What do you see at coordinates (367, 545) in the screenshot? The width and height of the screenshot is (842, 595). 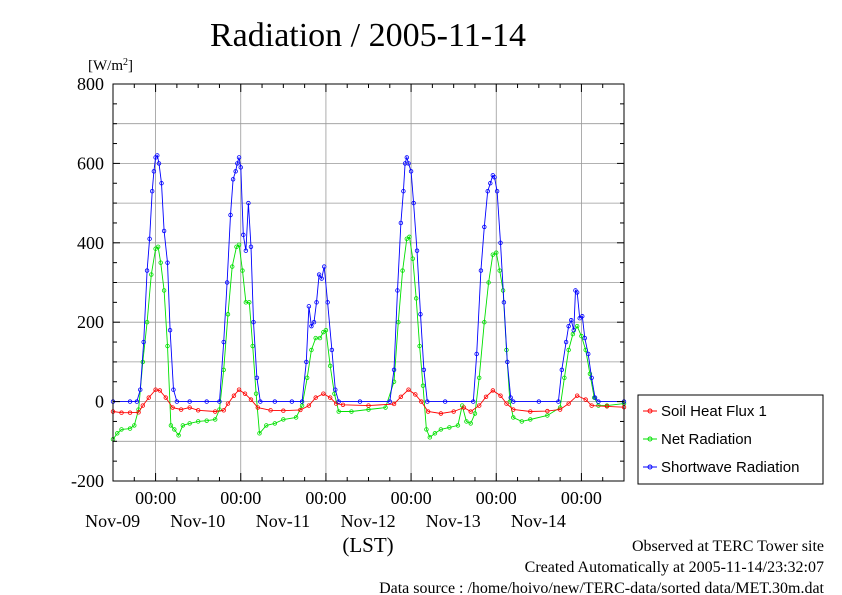 I see `x-axis-label: (LST)` at bounding box center [367, 545].